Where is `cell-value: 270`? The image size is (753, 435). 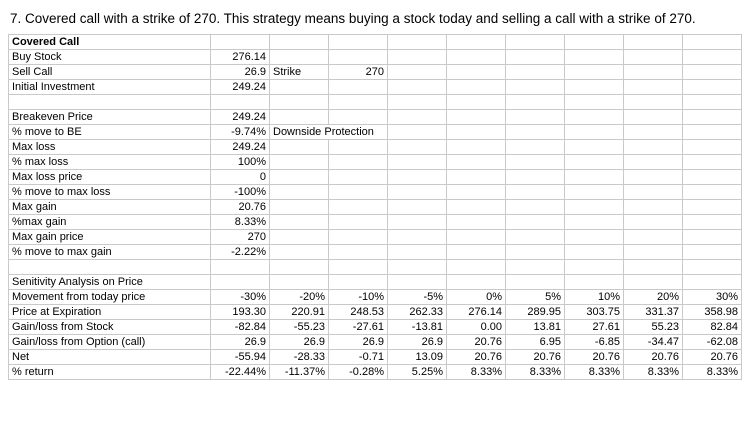
cell-value: 270 is located at coordinates (240, 237).